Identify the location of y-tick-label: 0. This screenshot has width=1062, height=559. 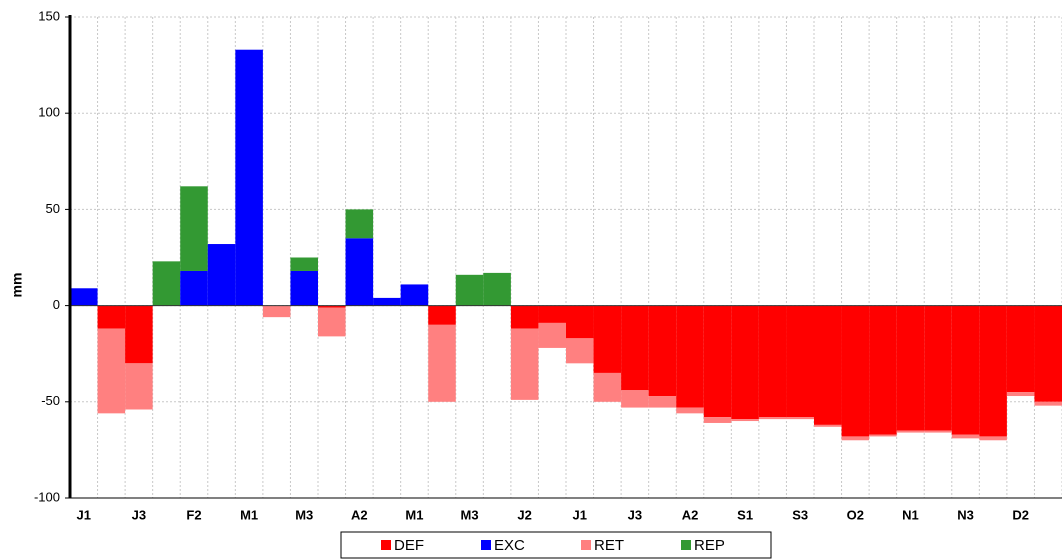
(56, 304).